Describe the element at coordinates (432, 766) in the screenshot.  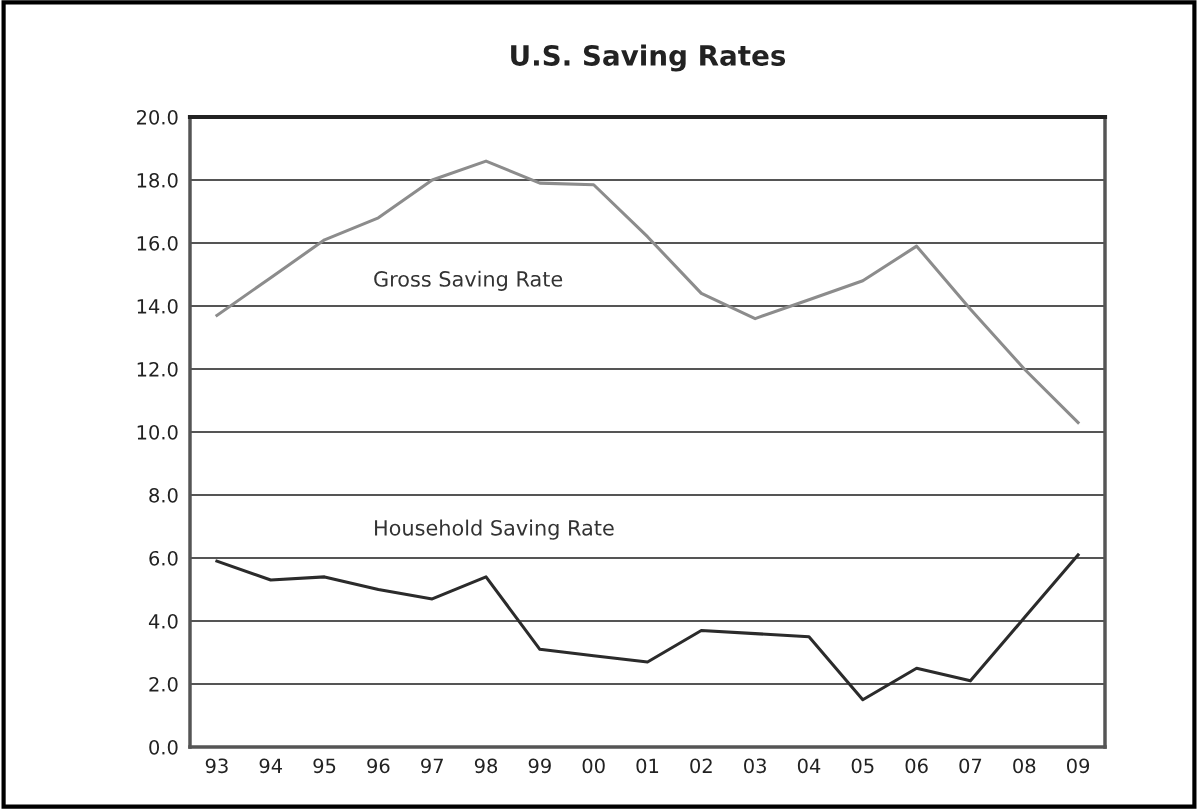
I see `x-tick-label: 97` at that location.